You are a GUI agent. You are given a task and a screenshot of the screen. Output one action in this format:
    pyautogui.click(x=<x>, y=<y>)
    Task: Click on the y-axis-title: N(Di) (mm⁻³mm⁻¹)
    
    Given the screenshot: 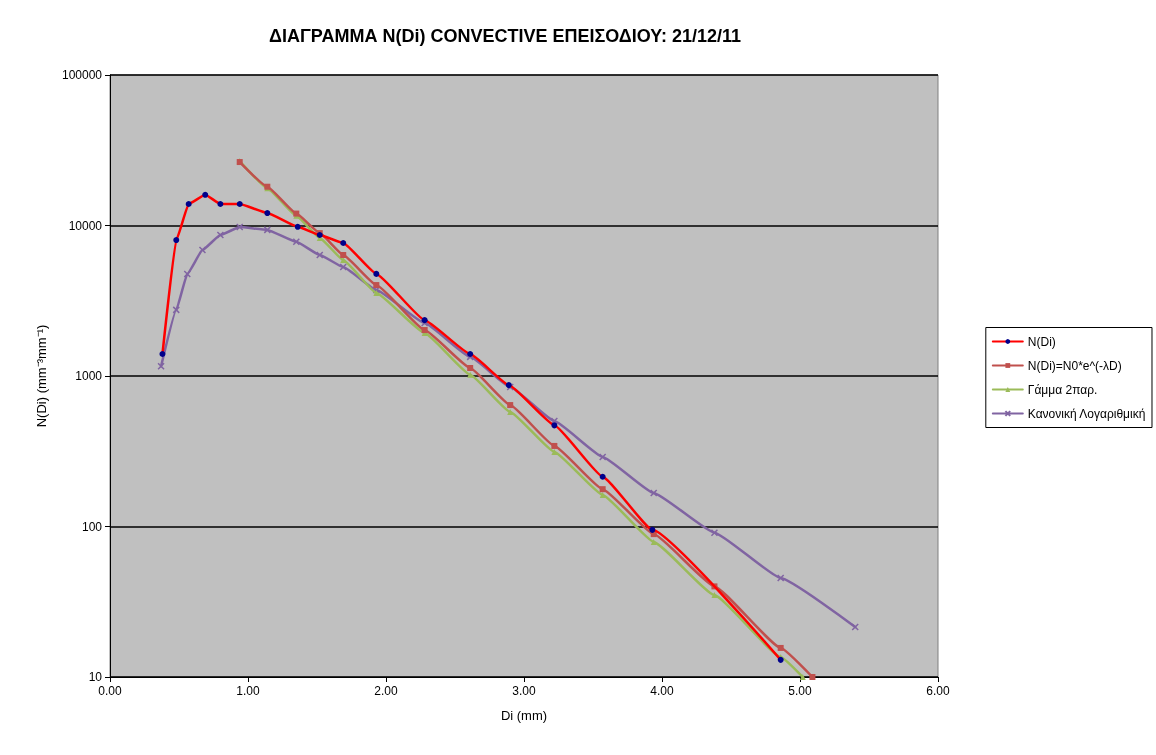 What is the action you would take?
    pyautogui.click(x=41, y=376)
    